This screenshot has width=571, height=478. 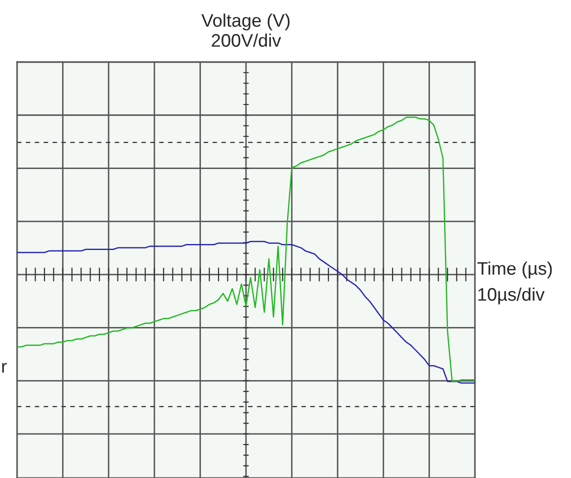 What do you see at coordinates (514, 270) in the screenshot?
I see `x-axis-title: Time (µs)` at bounding box center [514, 270].